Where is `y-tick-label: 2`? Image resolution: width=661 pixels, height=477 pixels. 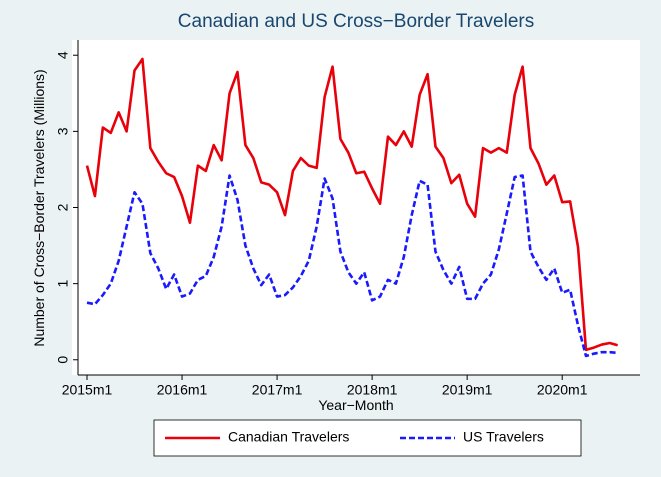 y-tick-label: 2 is located at coordinates (63, 207).